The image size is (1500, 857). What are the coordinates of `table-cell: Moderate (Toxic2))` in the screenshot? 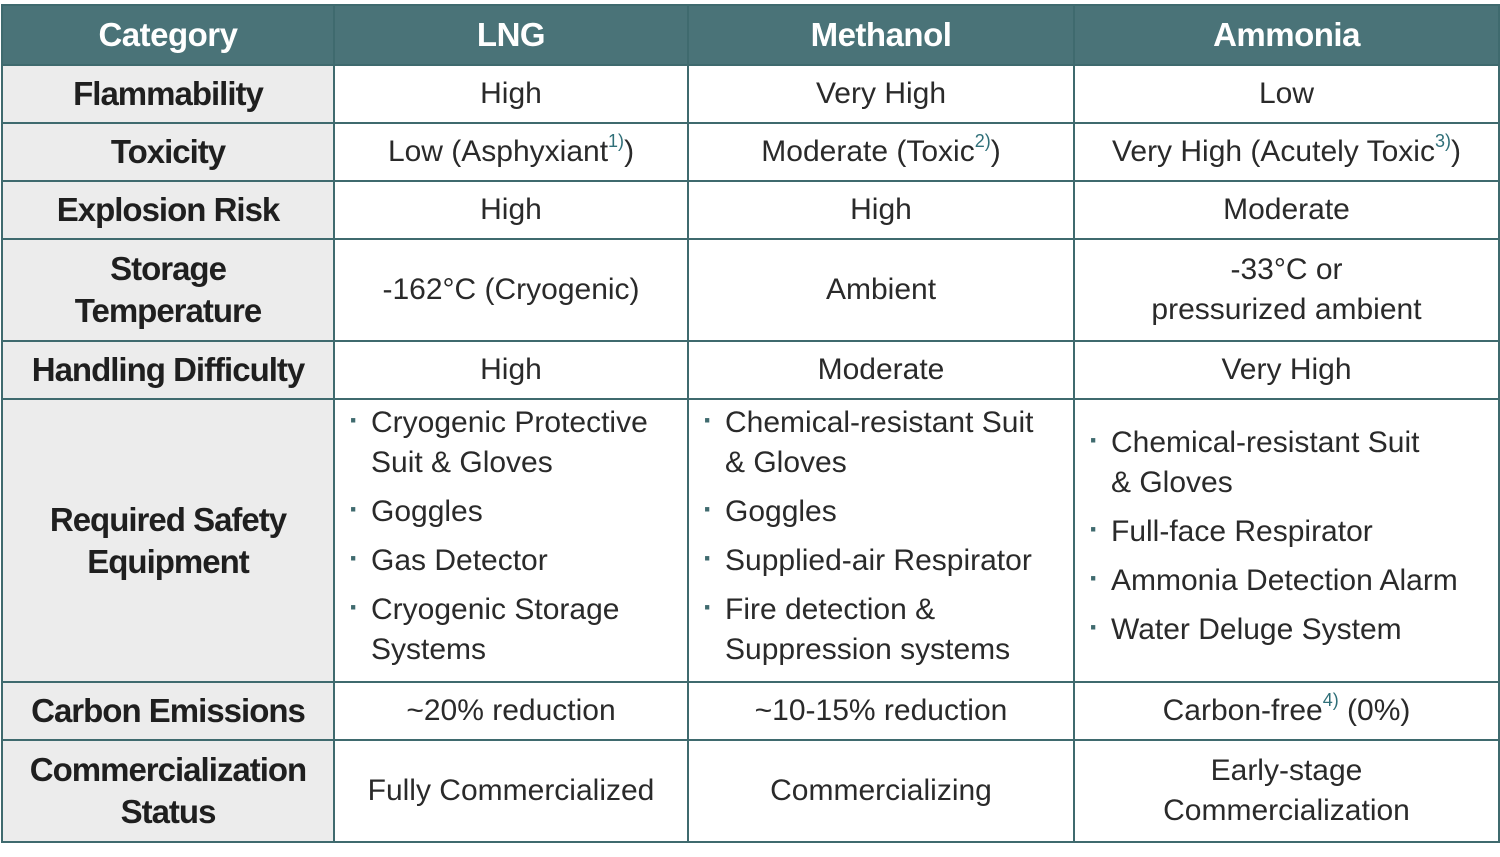 It's located at (881, 152).